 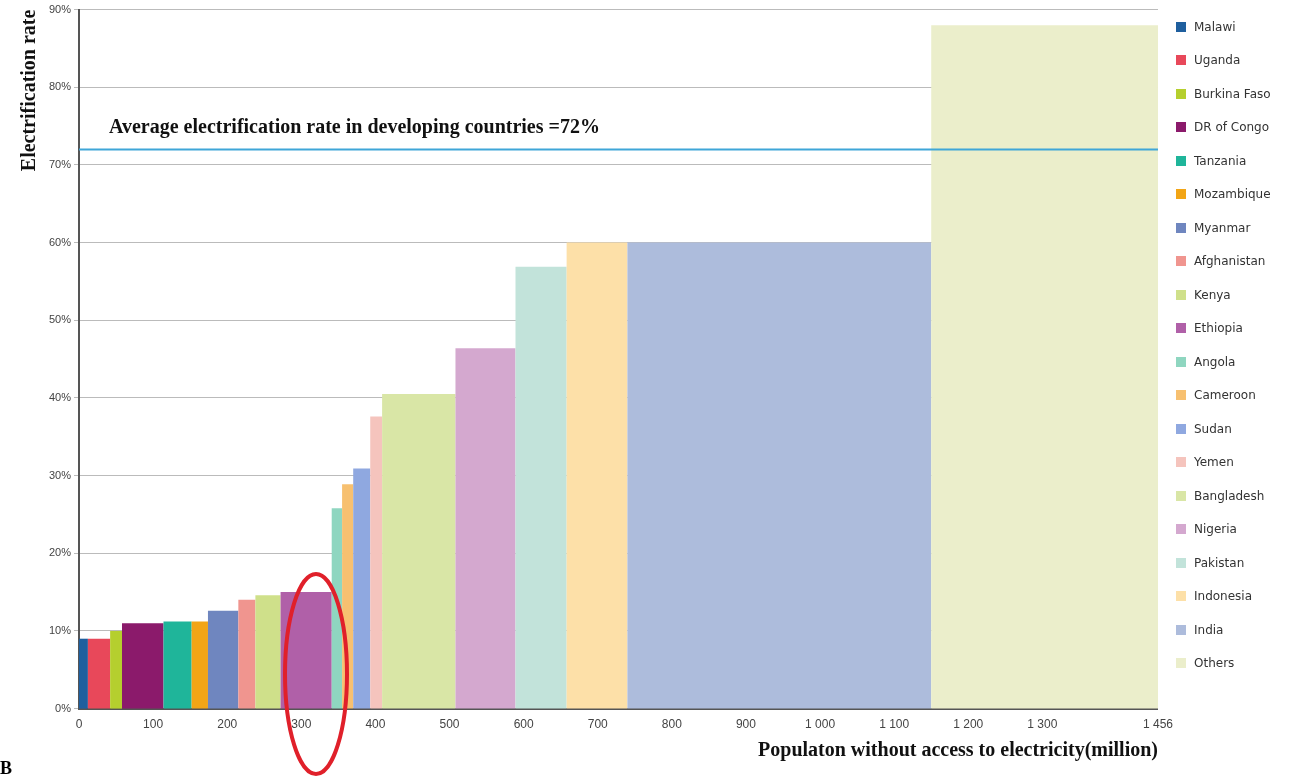 I want to click on x-tick-label: 1 456, so click(x=1158, y=724).